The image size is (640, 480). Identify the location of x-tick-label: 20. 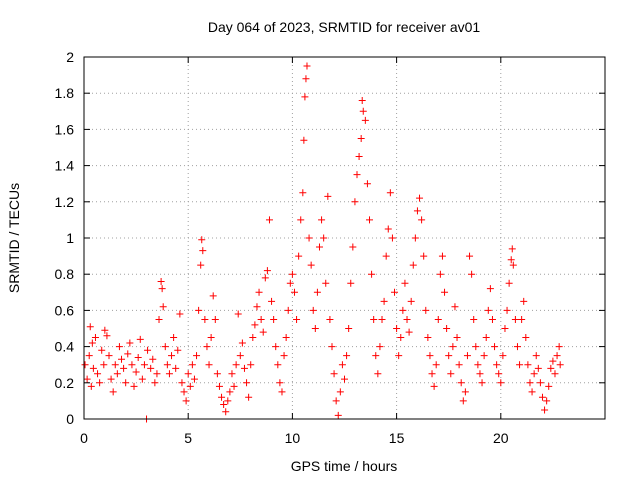
(501, 438).